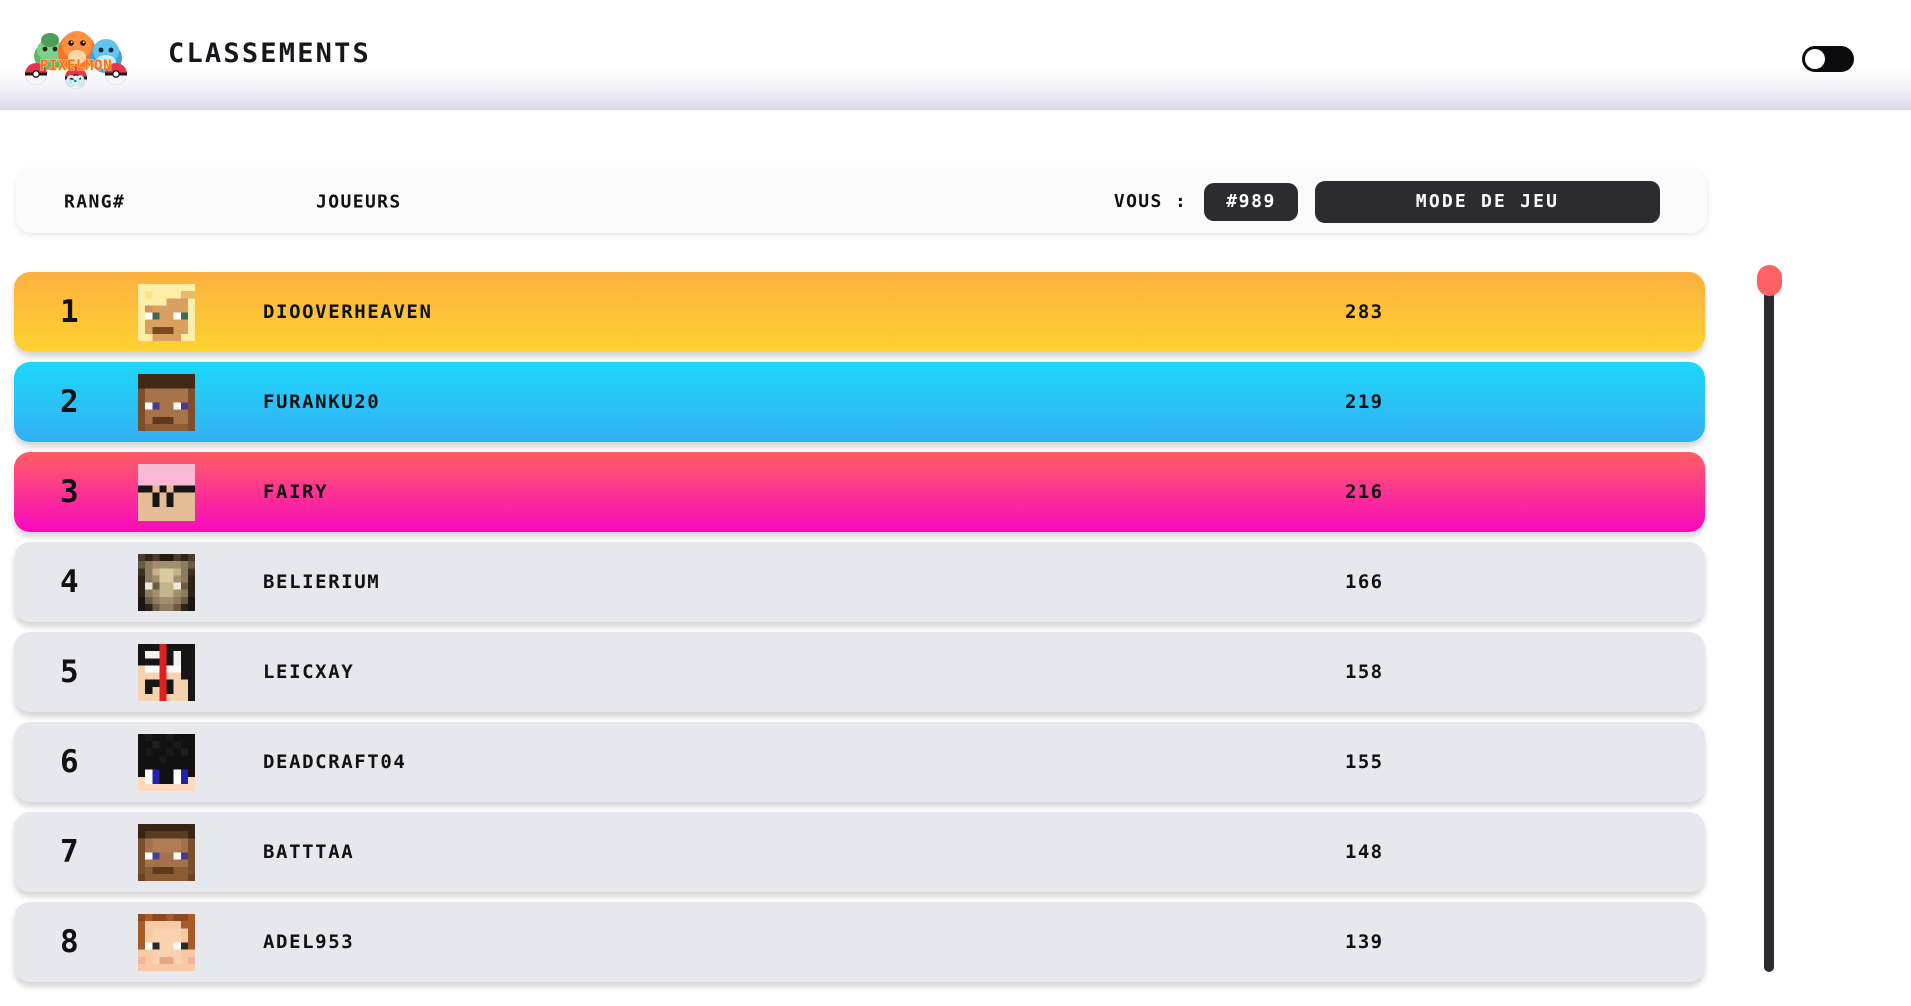 This screenshot has height=1006, width=1911. What do you see at coordinates (69, 851) in the screenshot?
I see `row-rank: 7` at bounding box center [69, 851].